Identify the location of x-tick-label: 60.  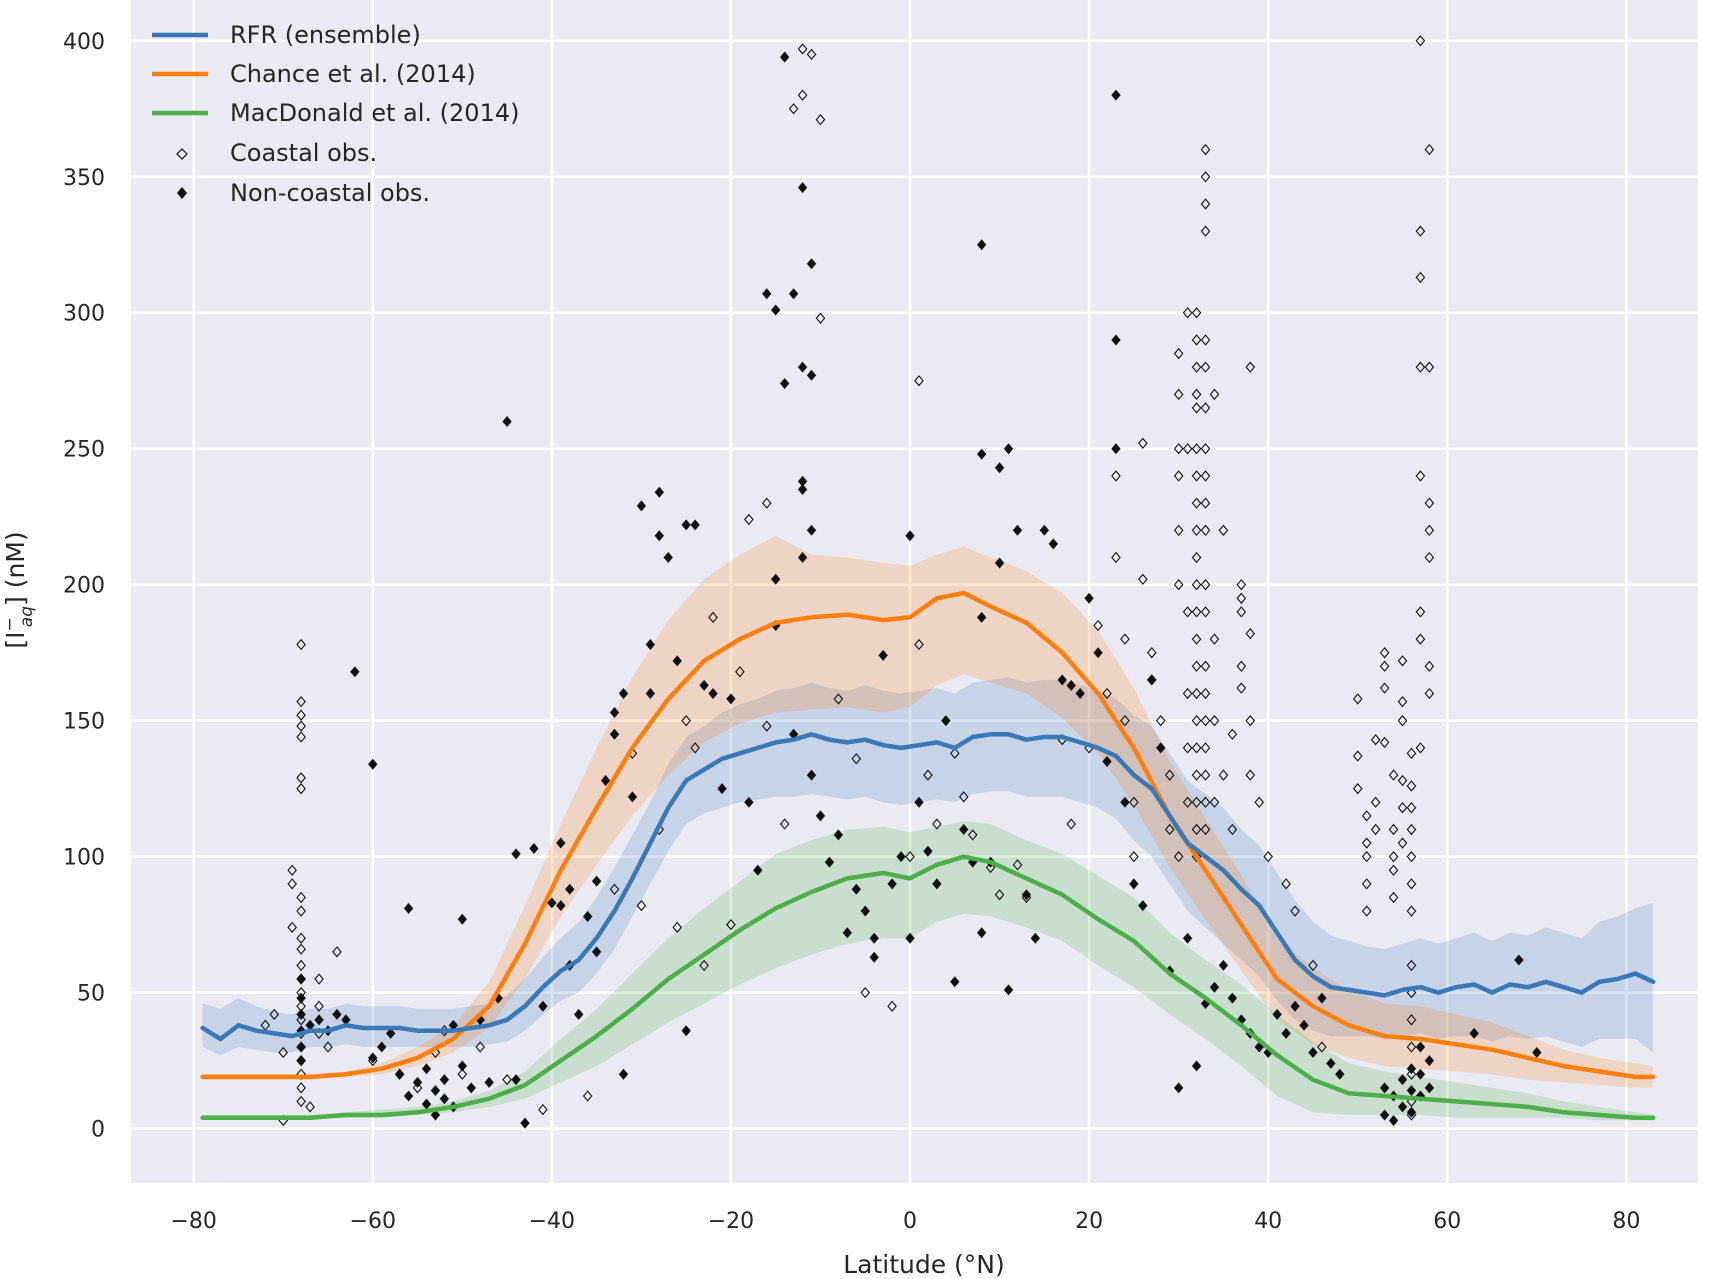
(1447, 1221).